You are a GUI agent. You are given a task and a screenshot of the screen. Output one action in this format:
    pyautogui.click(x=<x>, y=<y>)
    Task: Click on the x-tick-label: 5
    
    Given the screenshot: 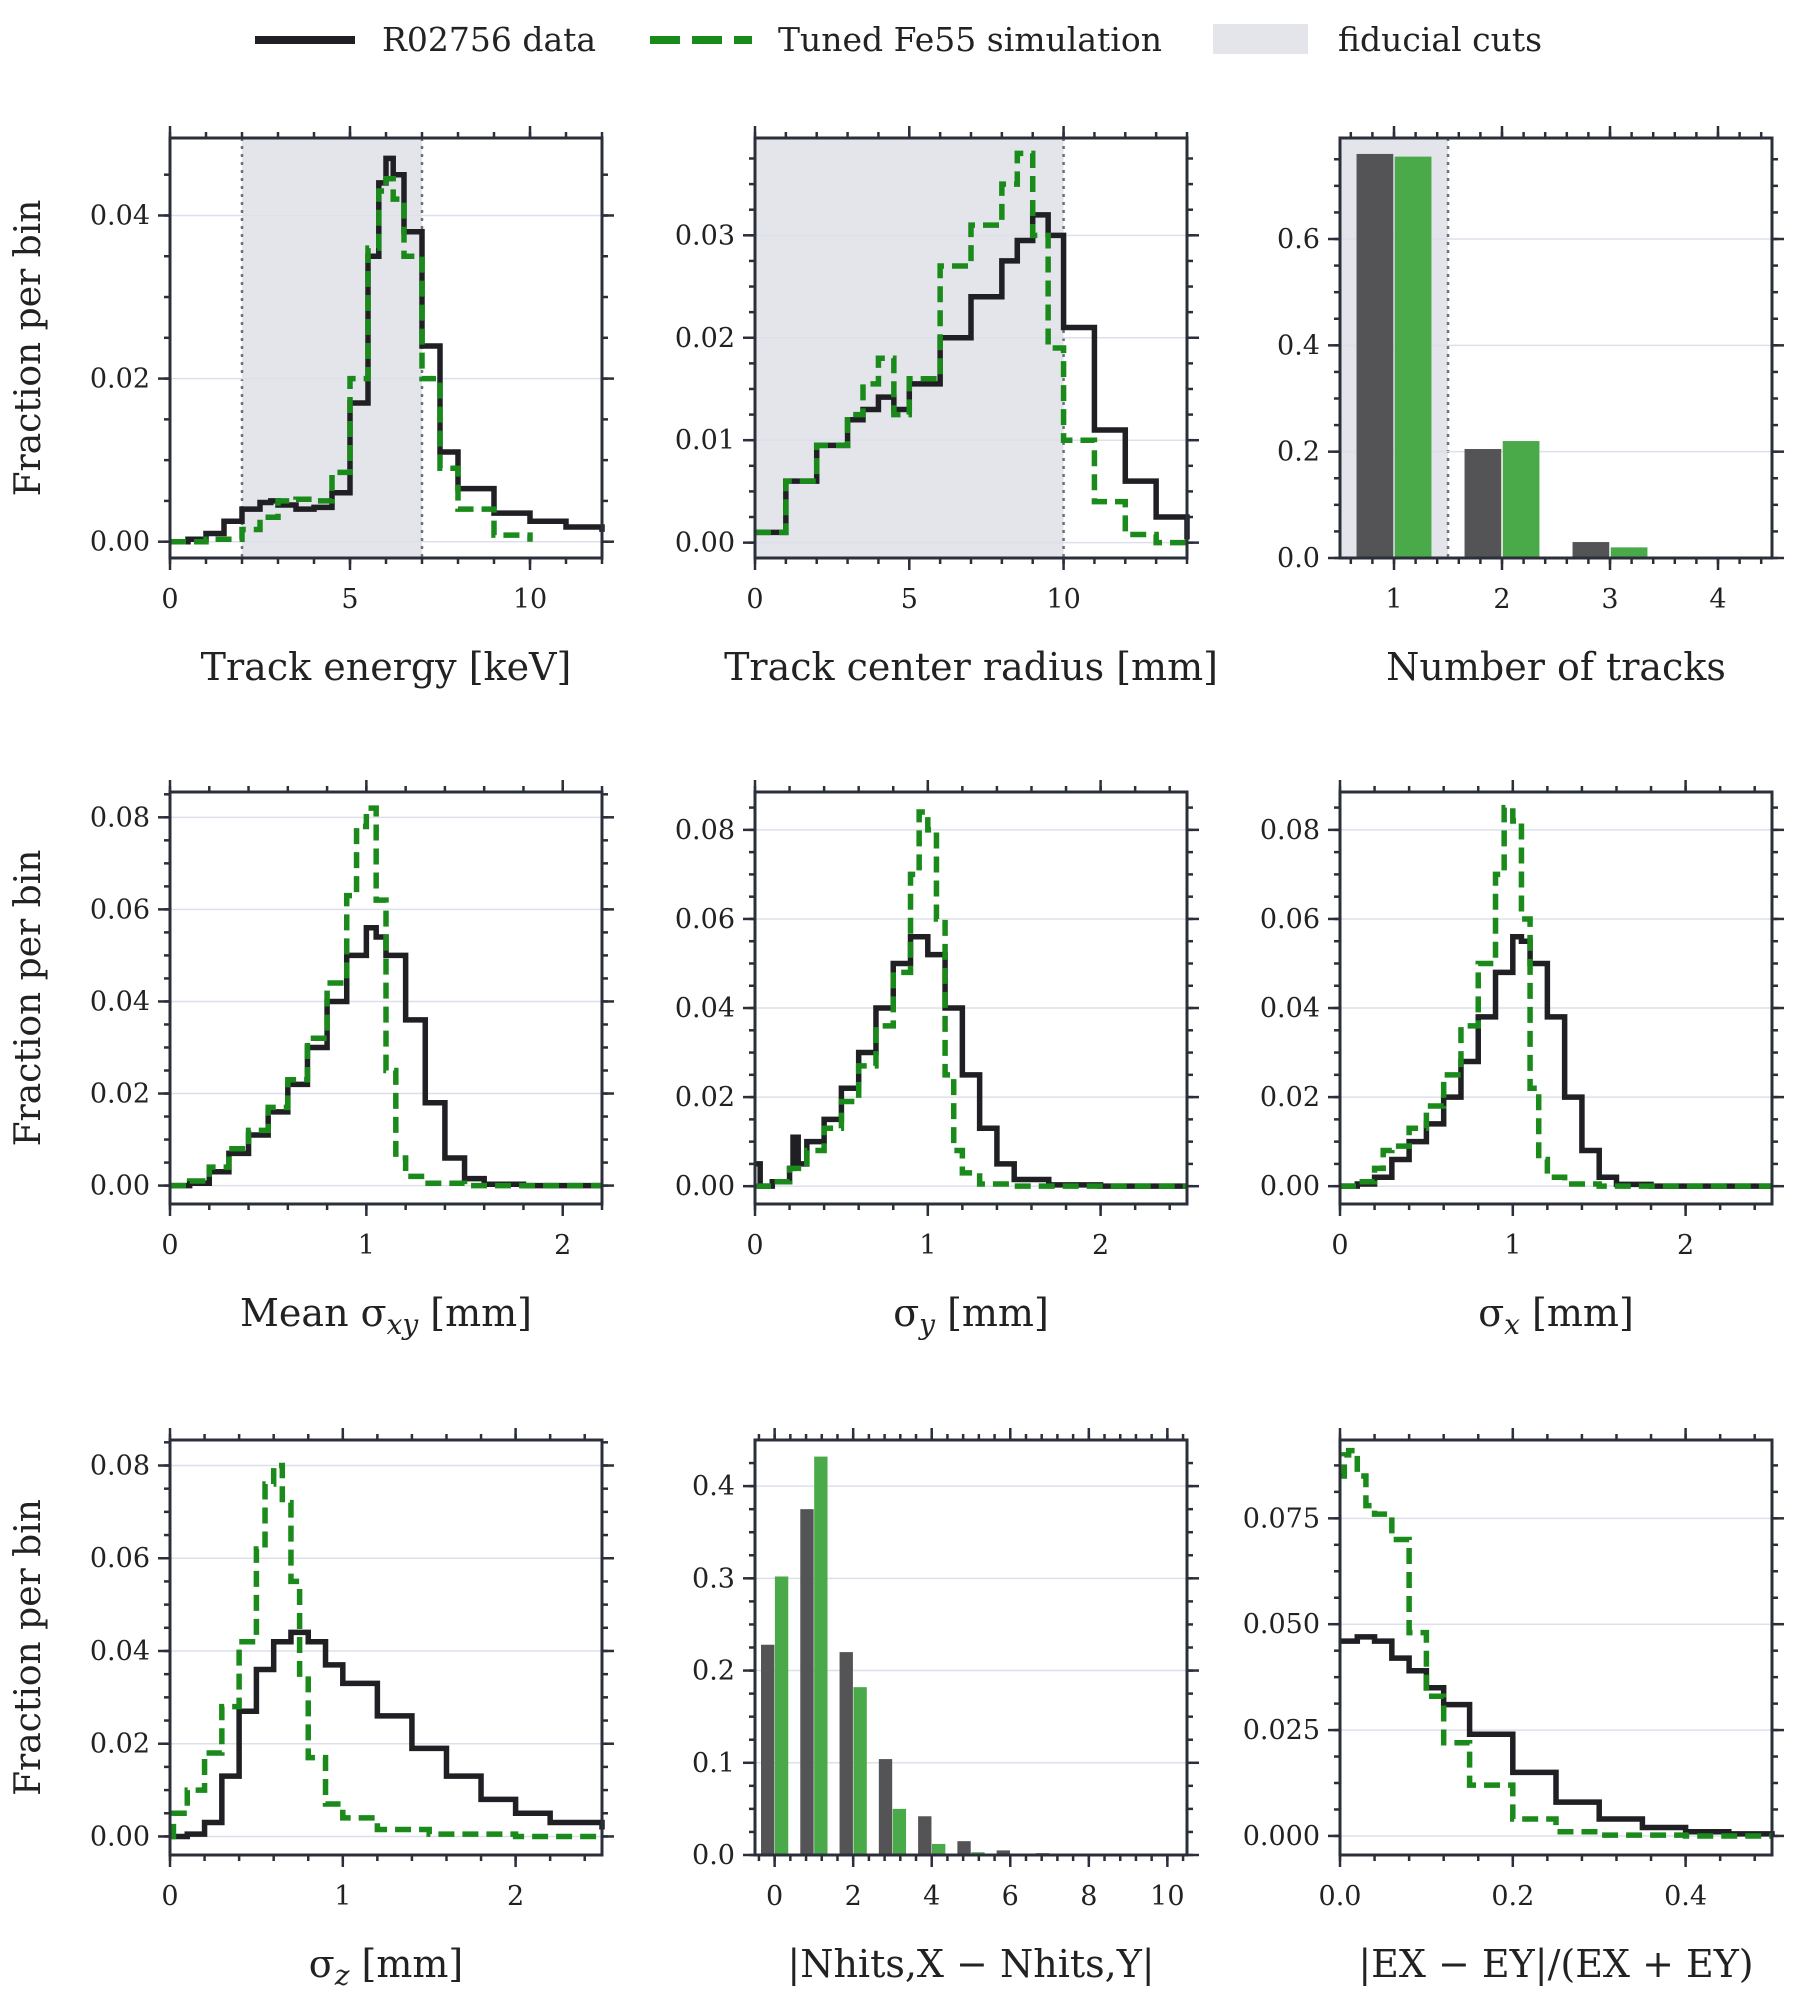 What is the action you would take?
    pyautogui.click(x=349, y=599)
    